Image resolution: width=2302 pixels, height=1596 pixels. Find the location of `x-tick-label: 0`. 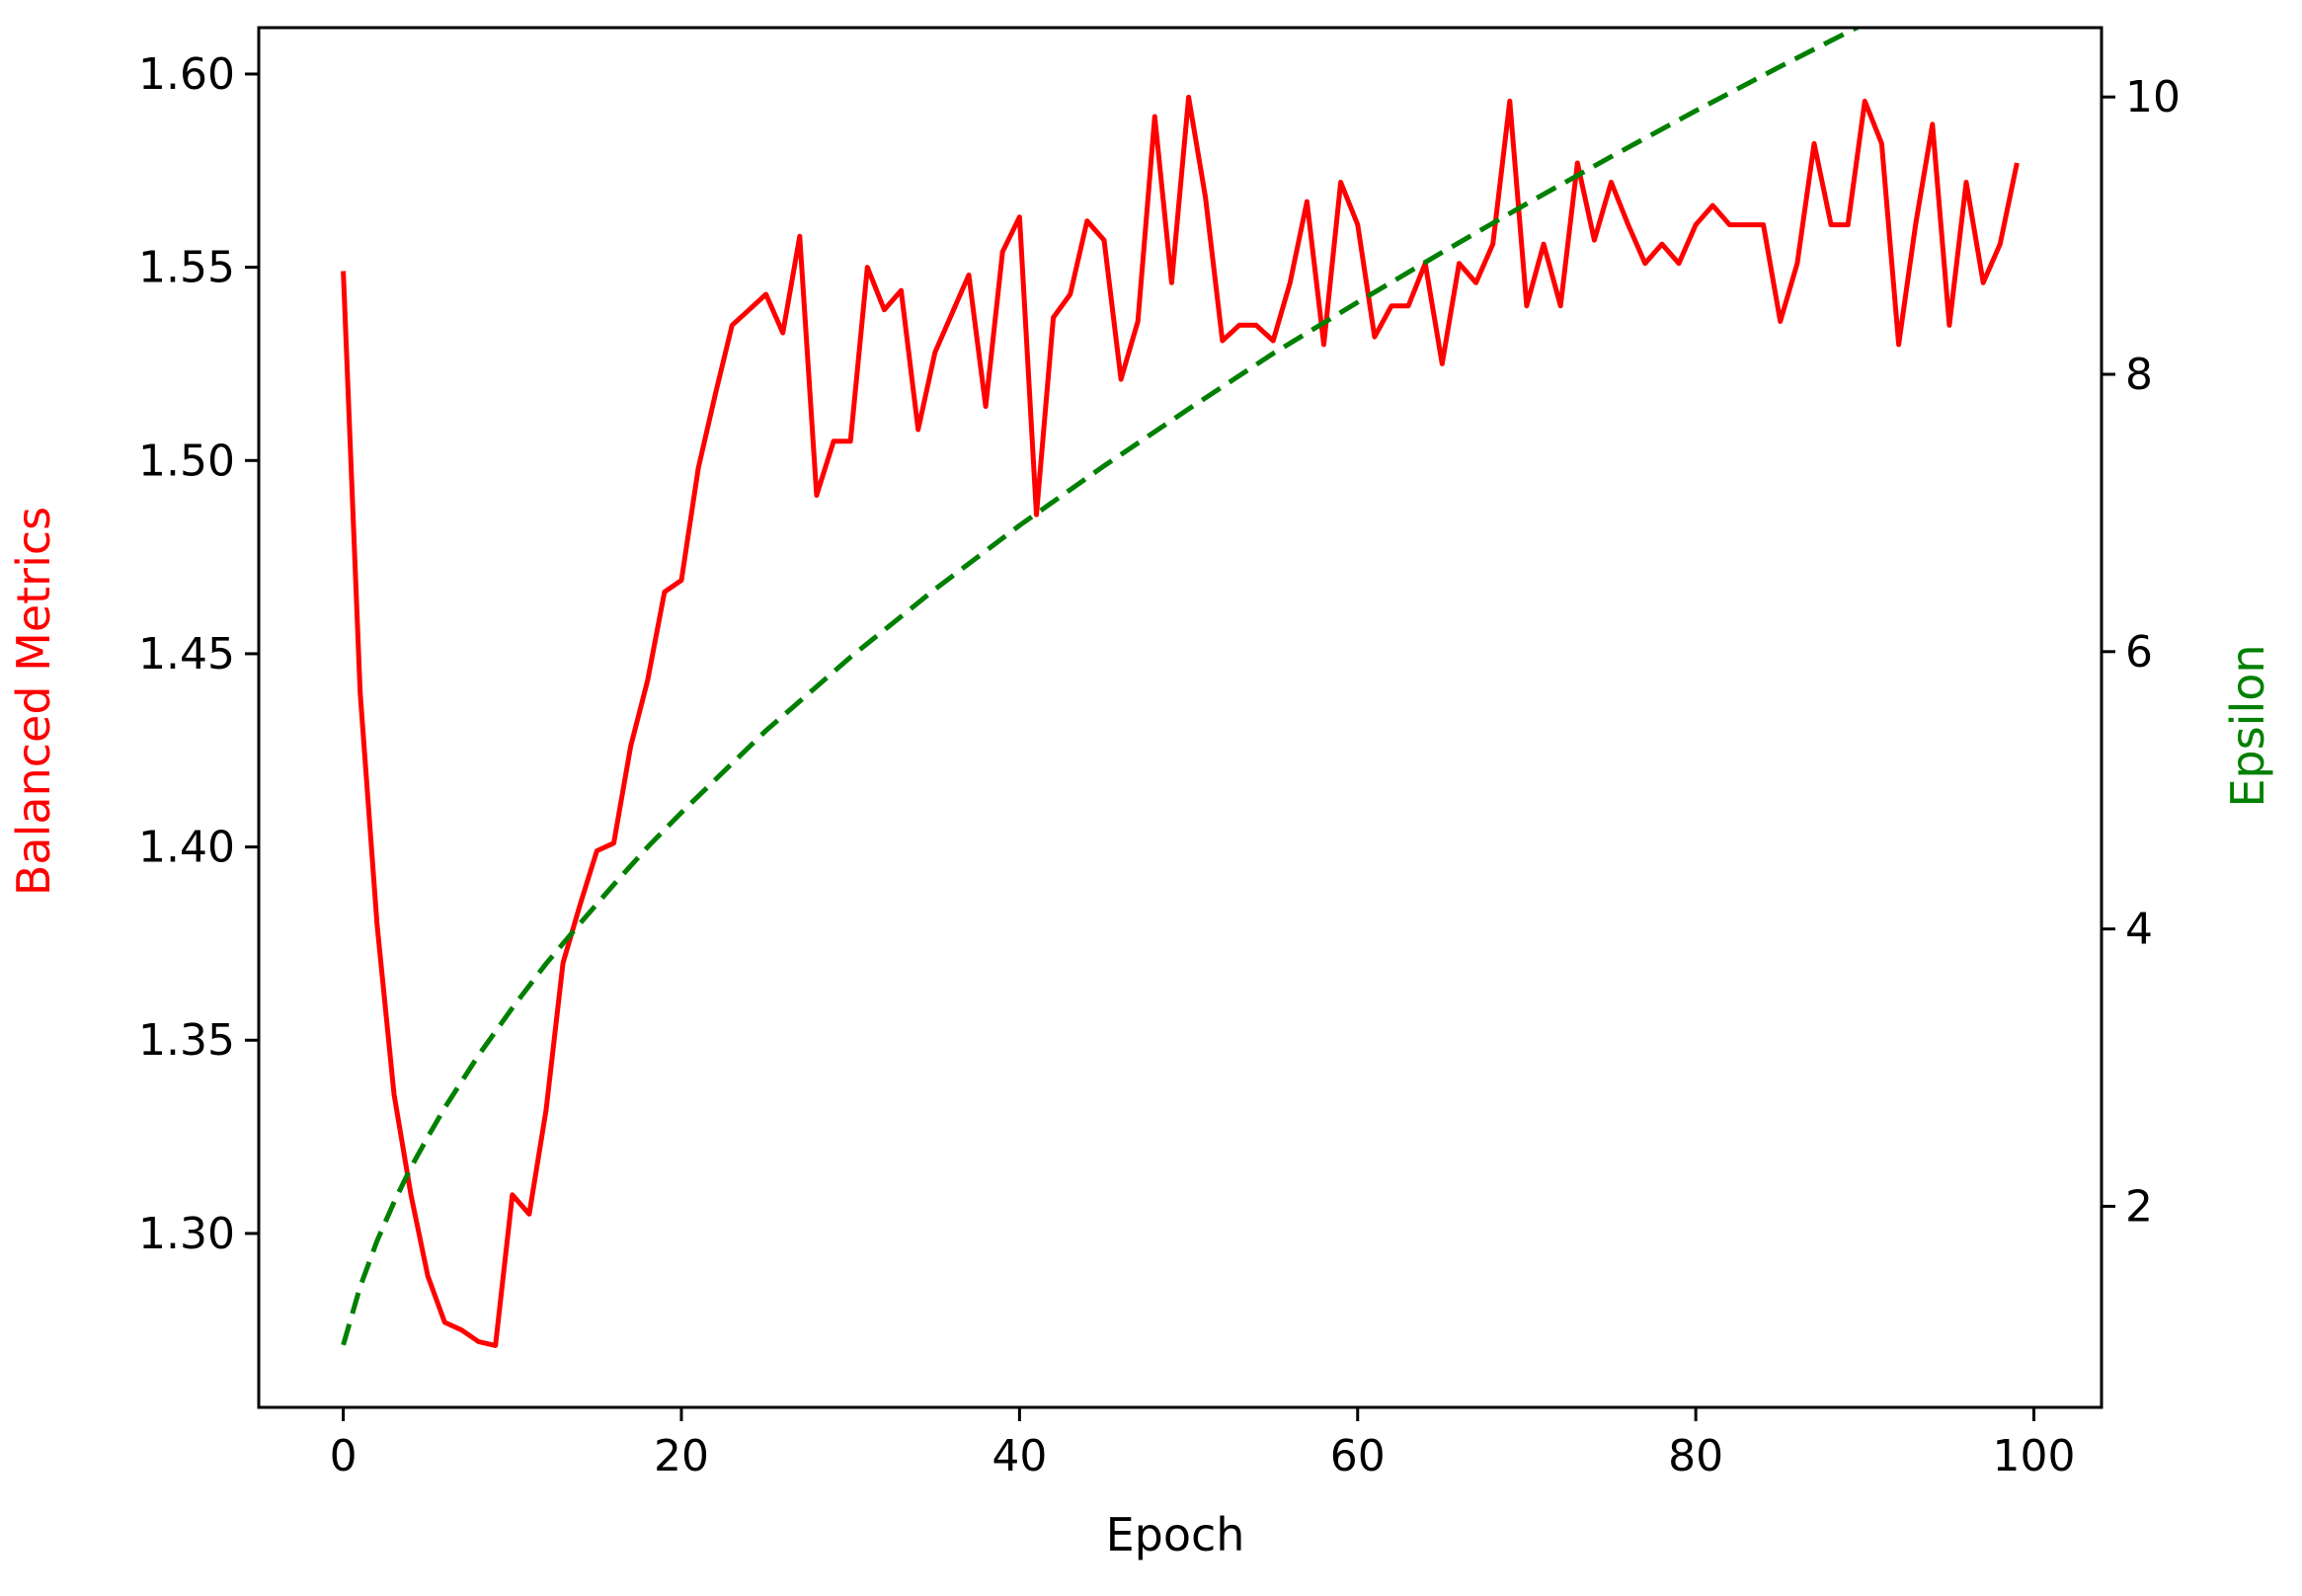

x-tick-label: 0 is located at coordinates (343, 1456).